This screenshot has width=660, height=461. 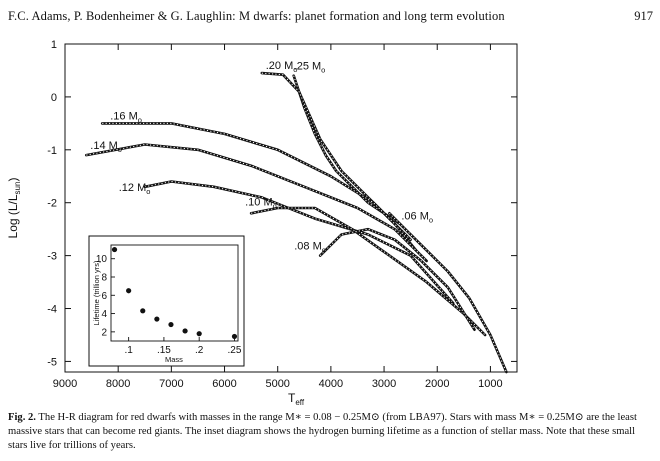 I want to click on inset-y-tick-label: 8, so click(x=104, y=278).